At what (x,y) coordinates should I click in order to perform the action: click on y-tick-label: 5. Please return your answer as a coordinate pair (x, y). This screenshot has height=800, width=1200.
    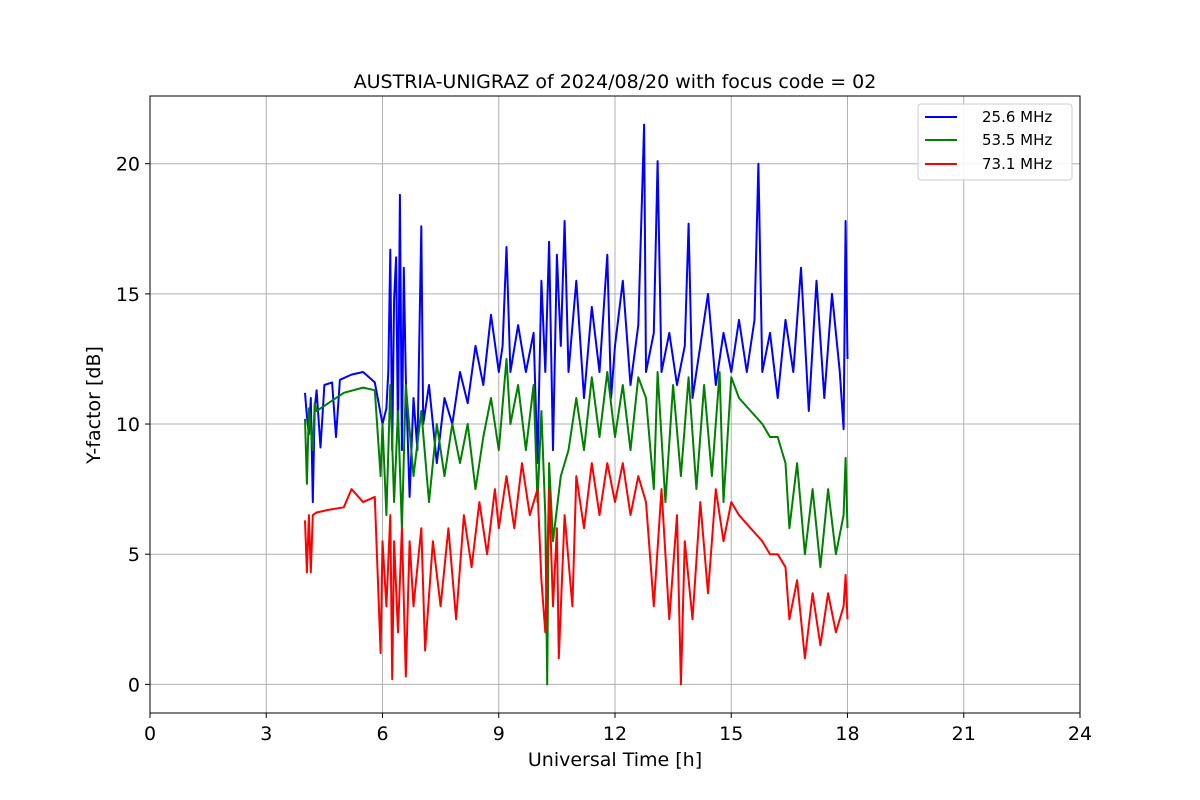
    Looking at the image, I should click on (134, 555).